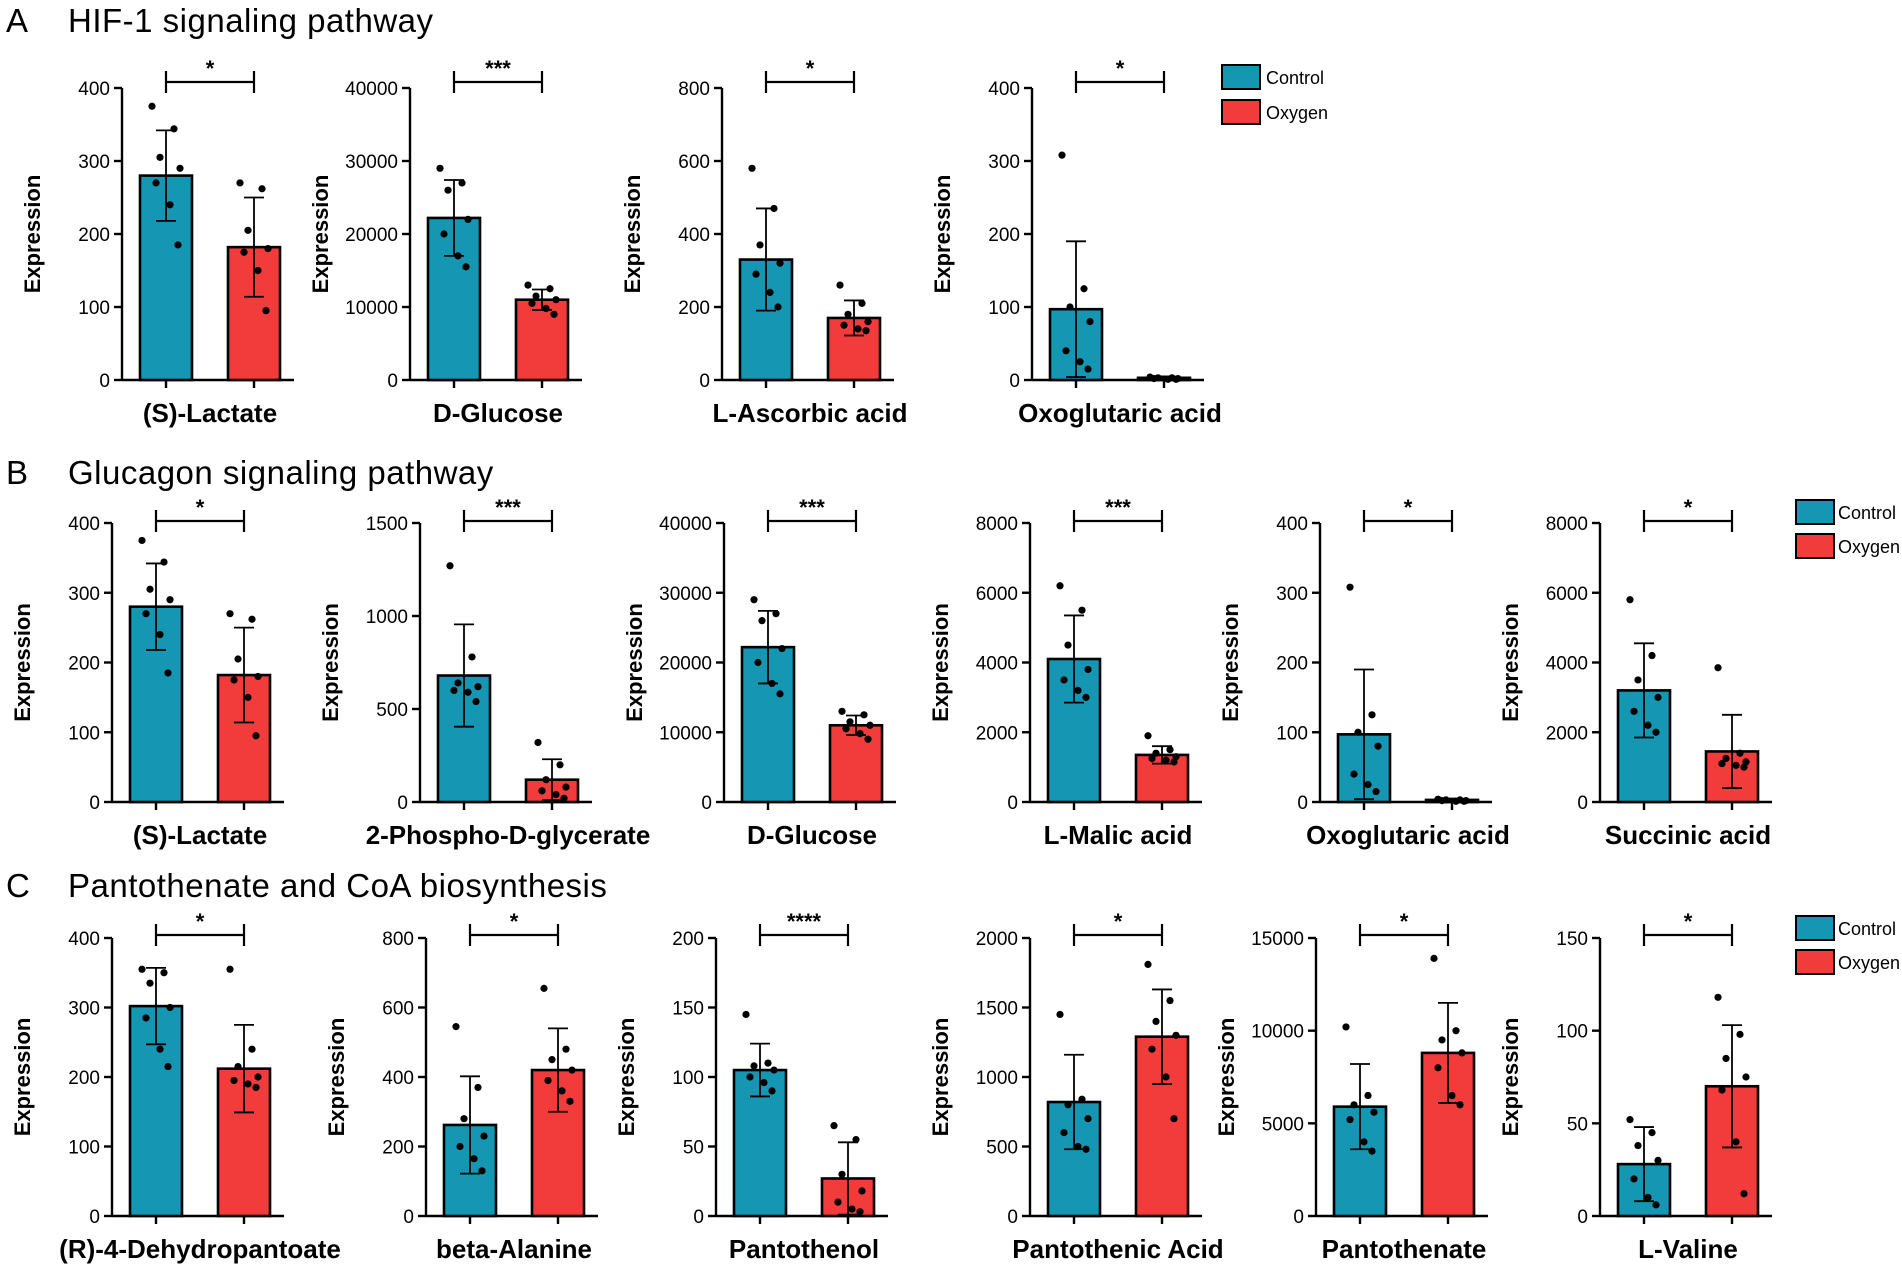  I want to click on panel-c-letter: C, so click(18, 885).